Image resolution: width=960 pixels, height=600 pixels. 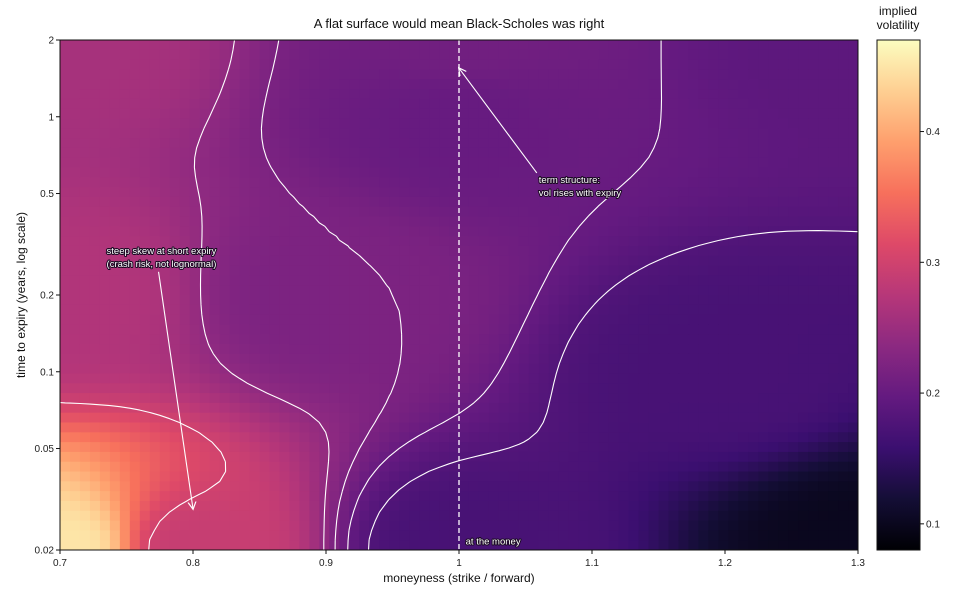 What do you see at coordinates (493, 542) in the screenshot?
I see `annotation: at the money` at bounding box center [493, 542].